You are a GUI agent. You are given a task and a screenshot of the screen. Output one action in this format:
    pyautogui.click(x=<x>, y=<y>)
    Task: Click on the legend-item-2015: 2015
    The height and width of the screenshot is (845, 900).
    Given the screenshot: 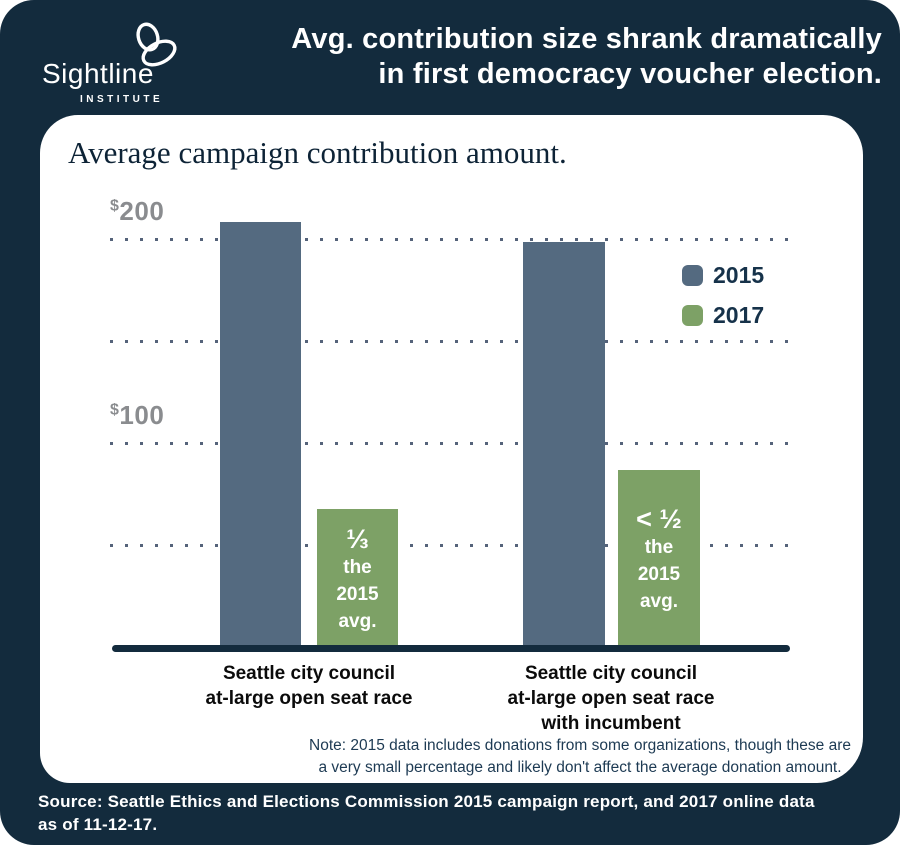 What is the action you would take?
    pyautogui.click(x=723, y=275)
    